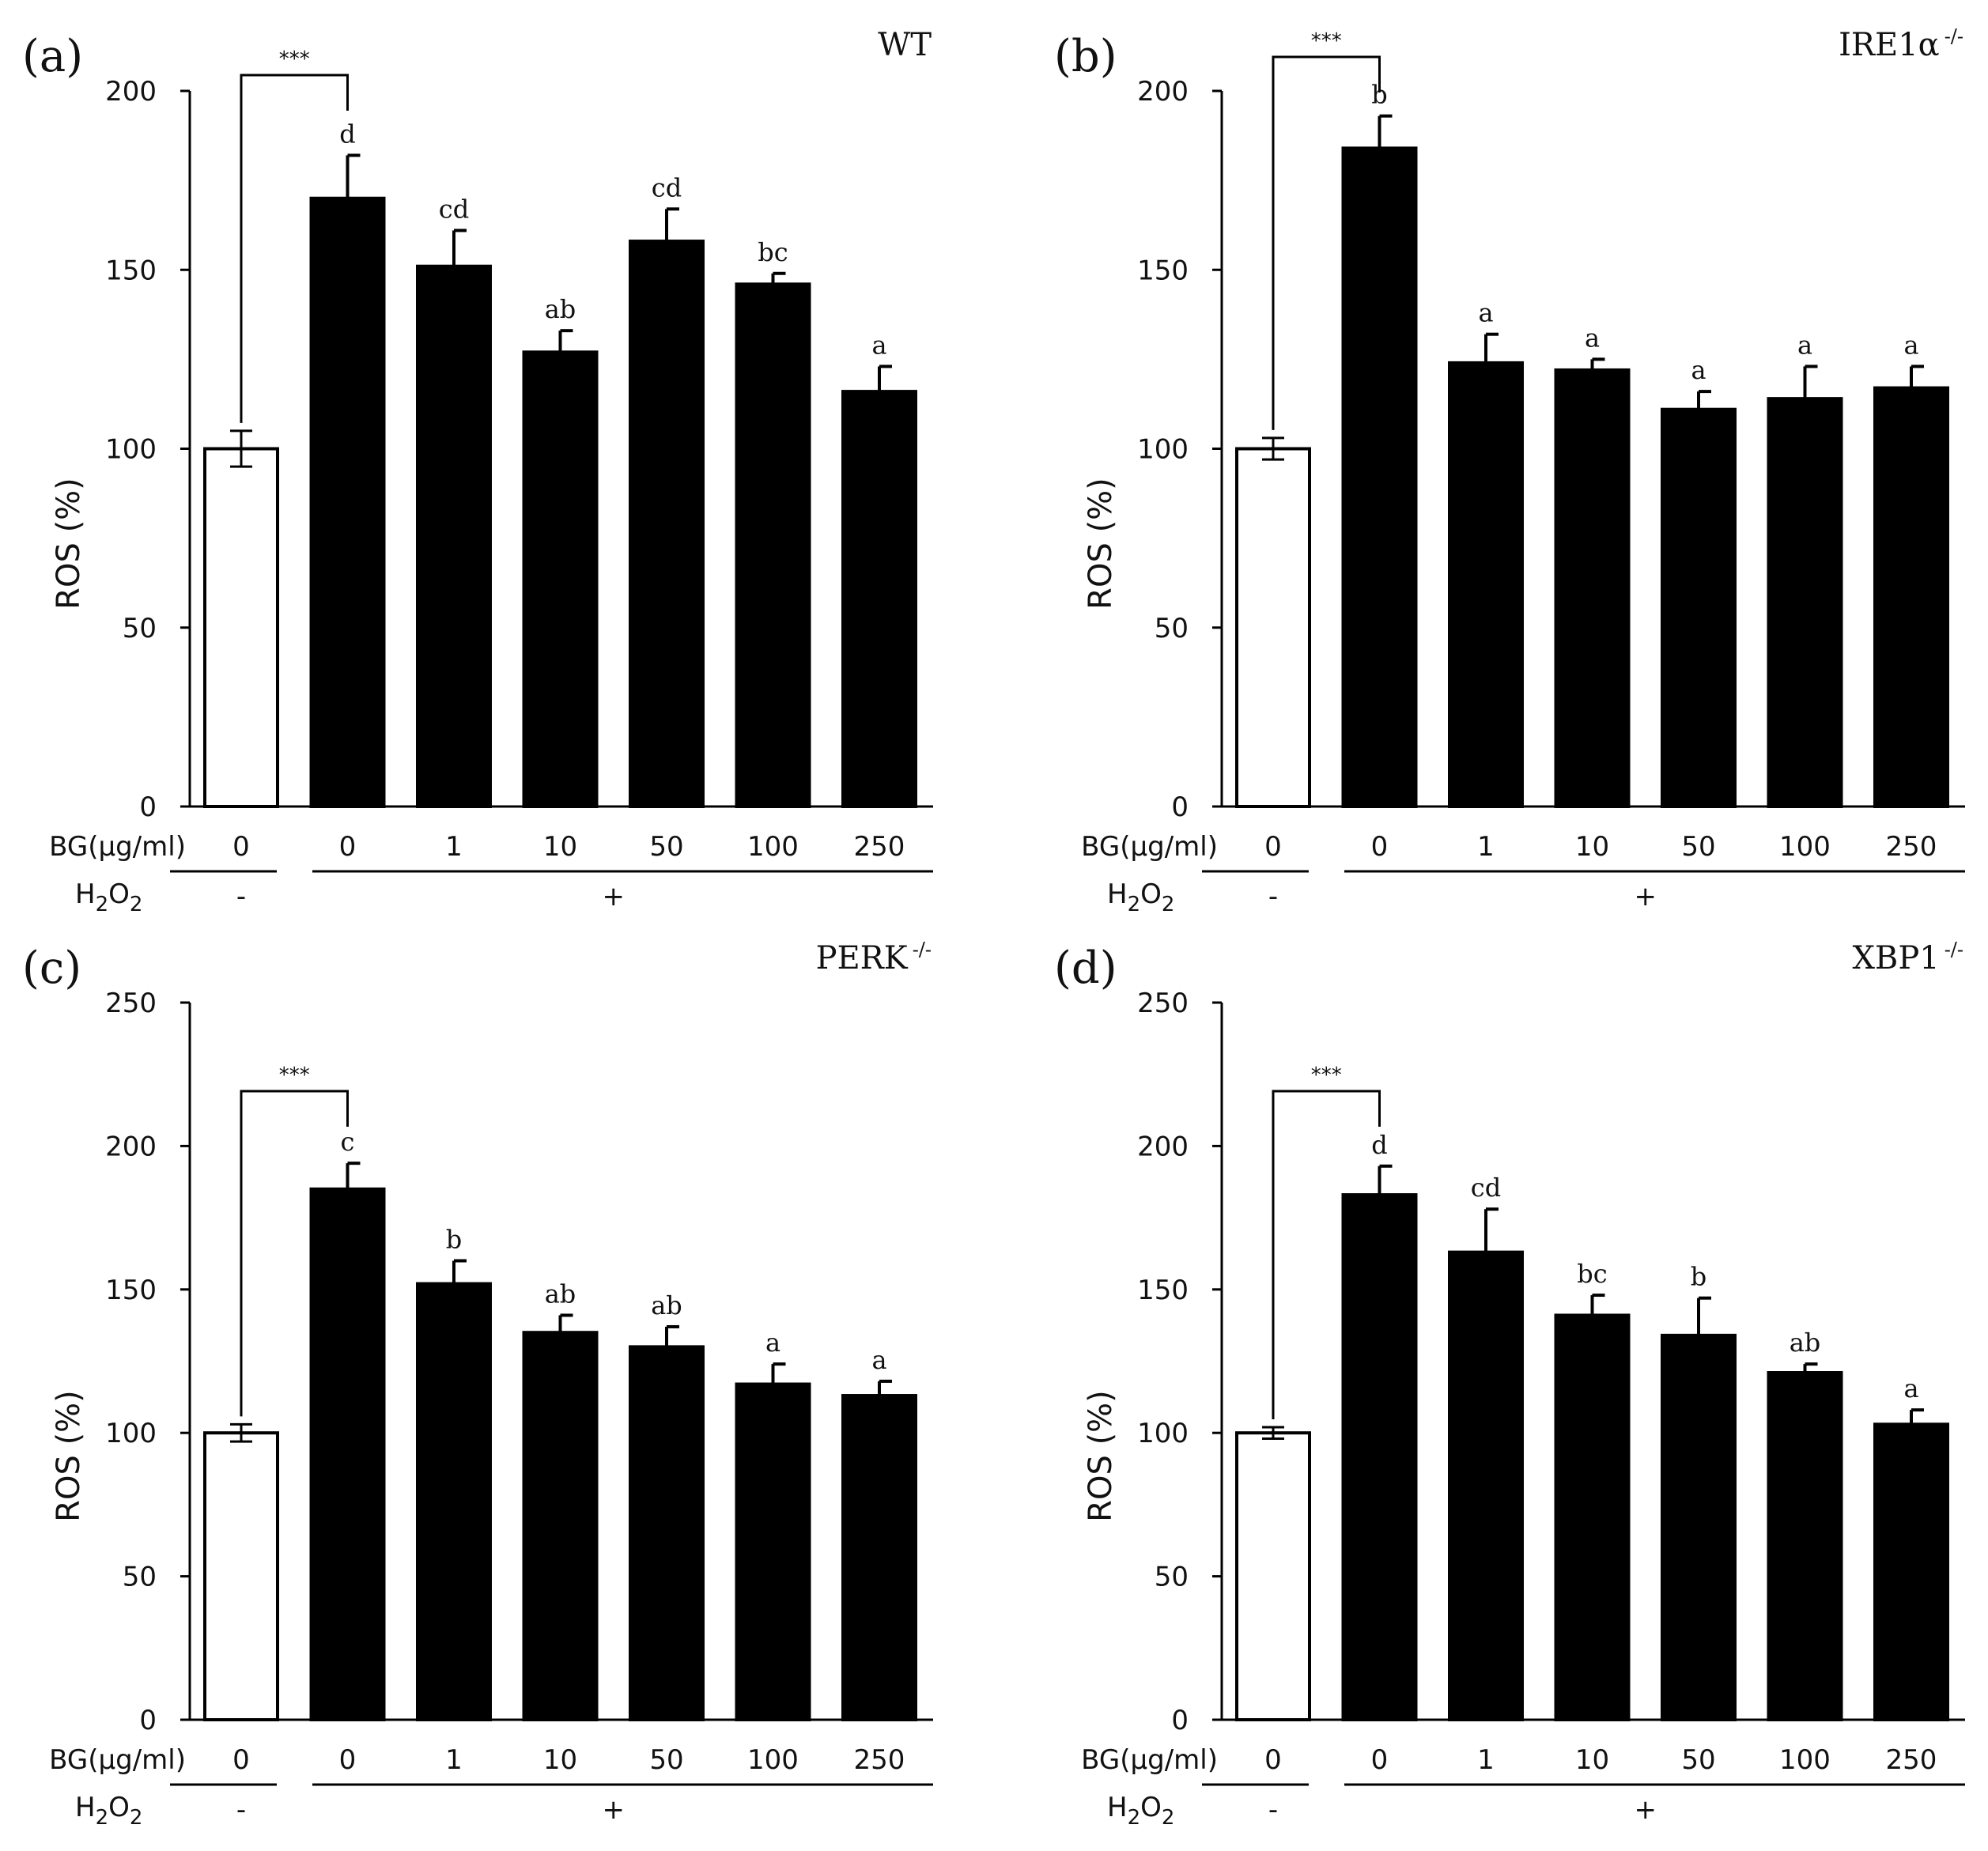 This screenshot has width=1988, height=1851. I want to click on panel-title: PERK -/-, so click(874, 957).